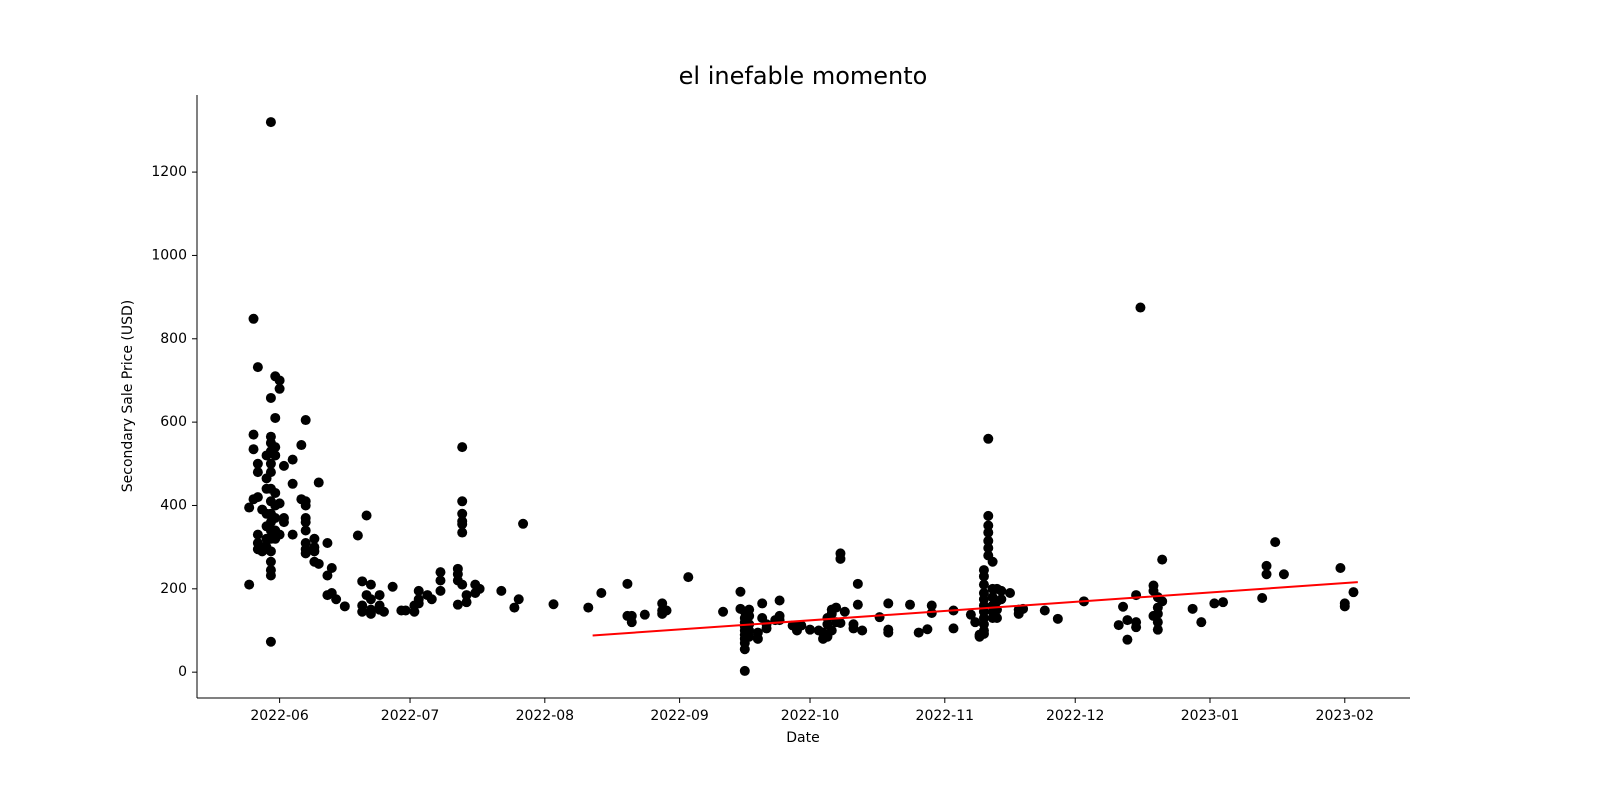 Image resolution: width=1600 pixels, height=800 pixels. I want to click on y-tick-label: 1200, so click(169, 172).